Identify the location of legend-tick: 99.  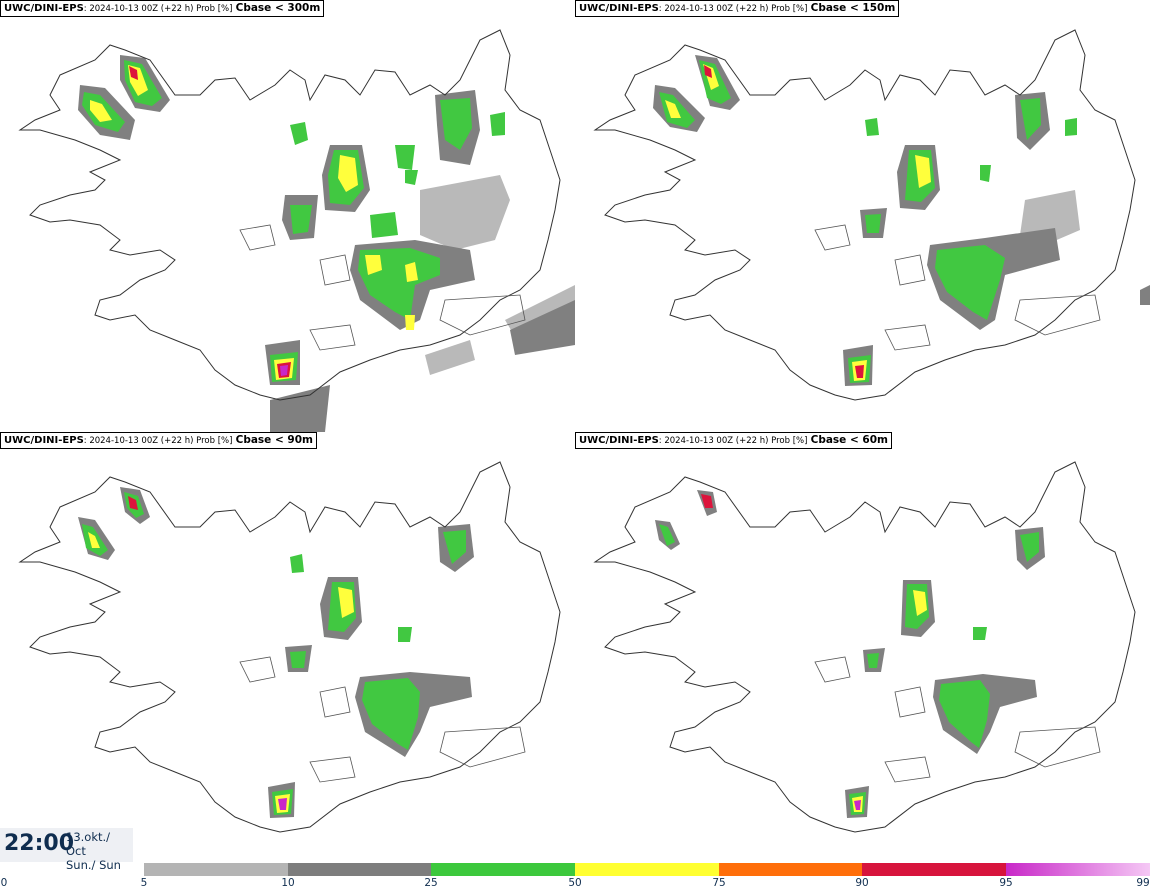
(1143, 883).